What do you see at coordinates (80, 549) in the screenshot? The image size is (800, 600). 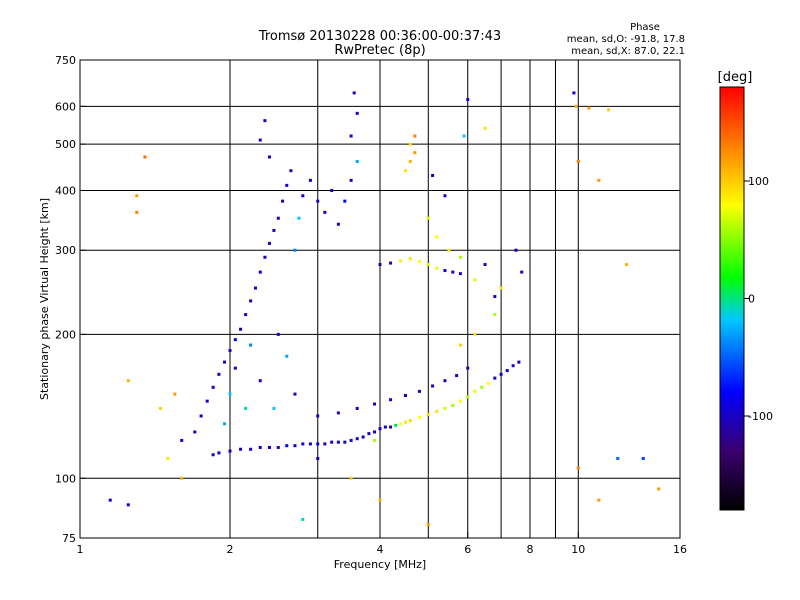 I see `x-tick-label: 1` at bounding box center [80, 549].